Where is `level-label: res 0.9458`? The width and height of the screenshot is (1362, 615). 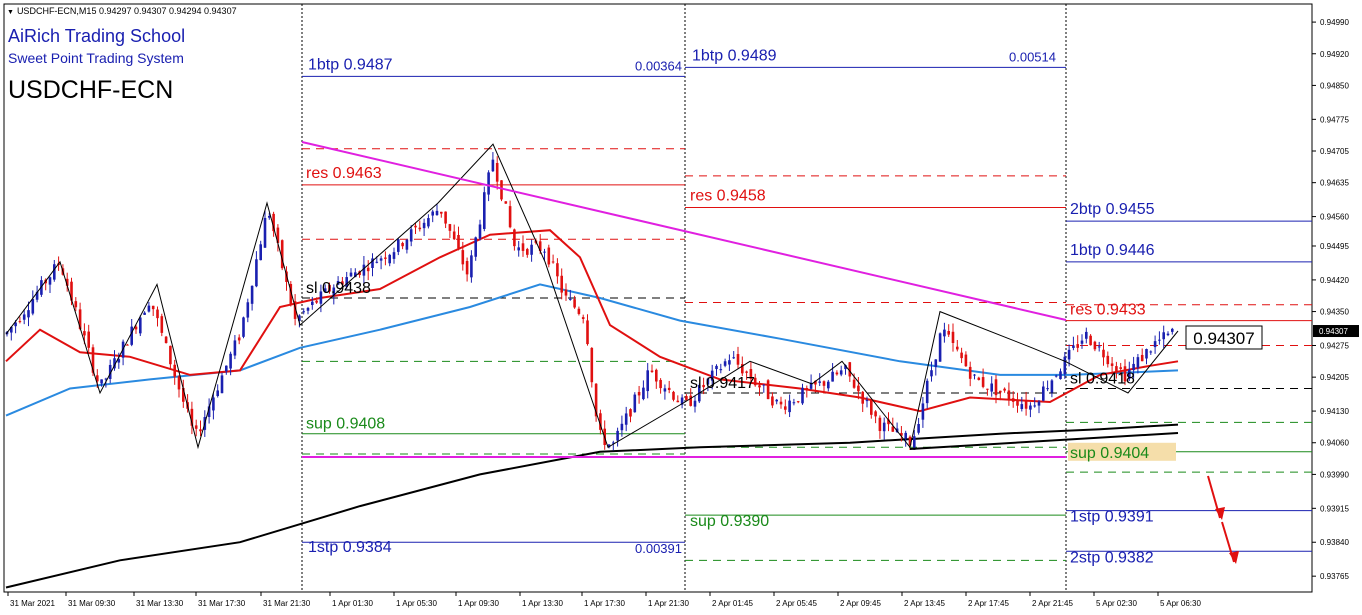 level-label: res 0.9458 is located at coordinates (728, 196).